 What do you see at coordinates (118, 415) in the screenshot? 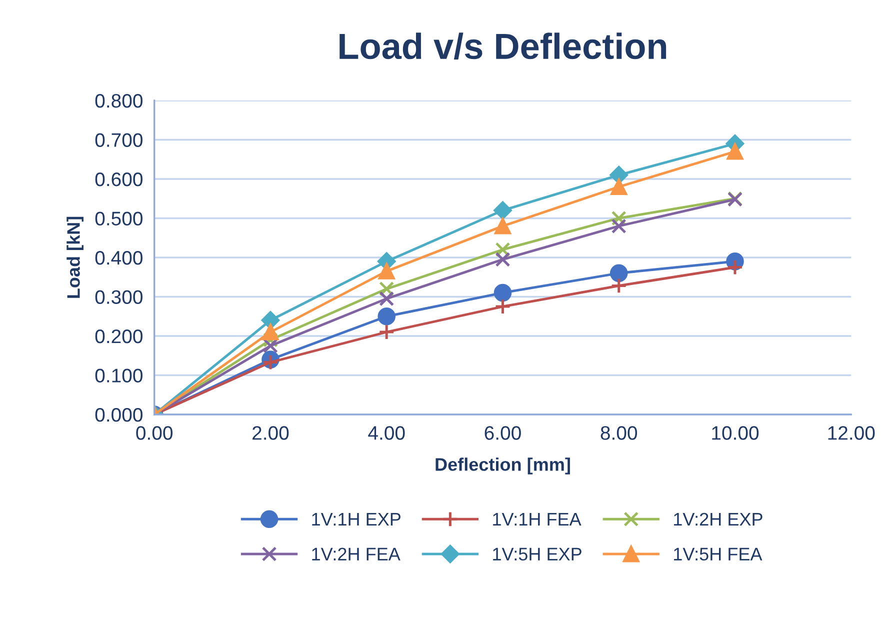
I see `y-tick-label: 0.000` at bounding box center [118, 415].